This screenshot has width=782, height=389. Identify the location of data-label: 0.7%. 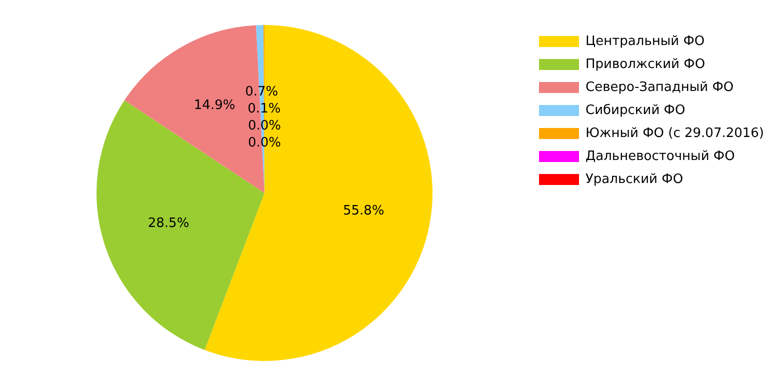
(261, 92).